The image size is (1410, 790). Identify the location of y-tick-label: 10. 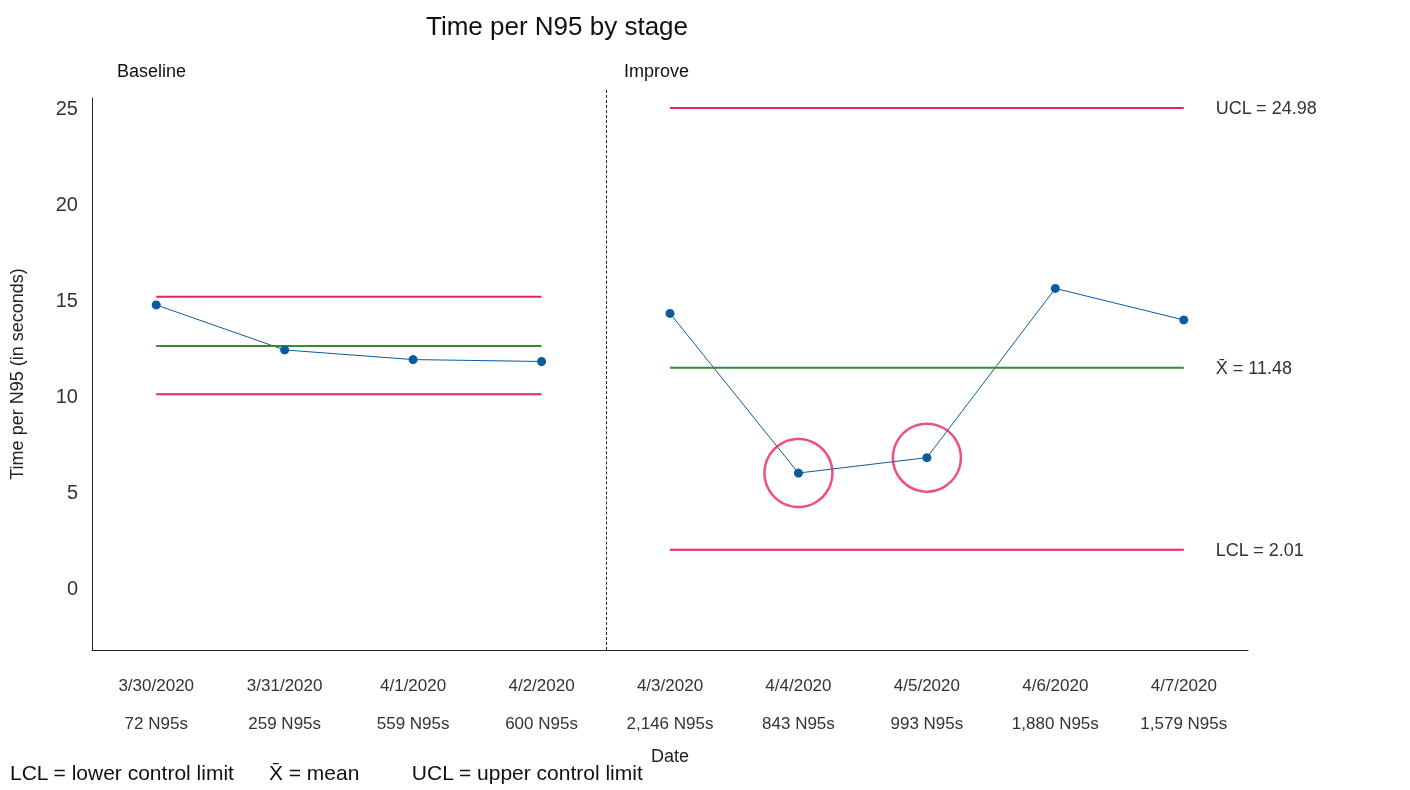
(66, 396).